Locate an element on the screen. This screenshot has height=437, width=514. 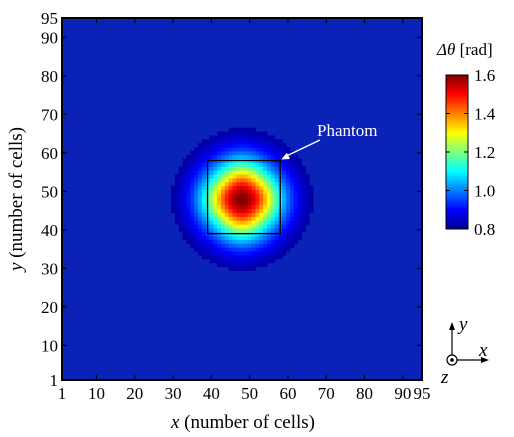
indicator-y-label: y is located at coordinates (462, 324).